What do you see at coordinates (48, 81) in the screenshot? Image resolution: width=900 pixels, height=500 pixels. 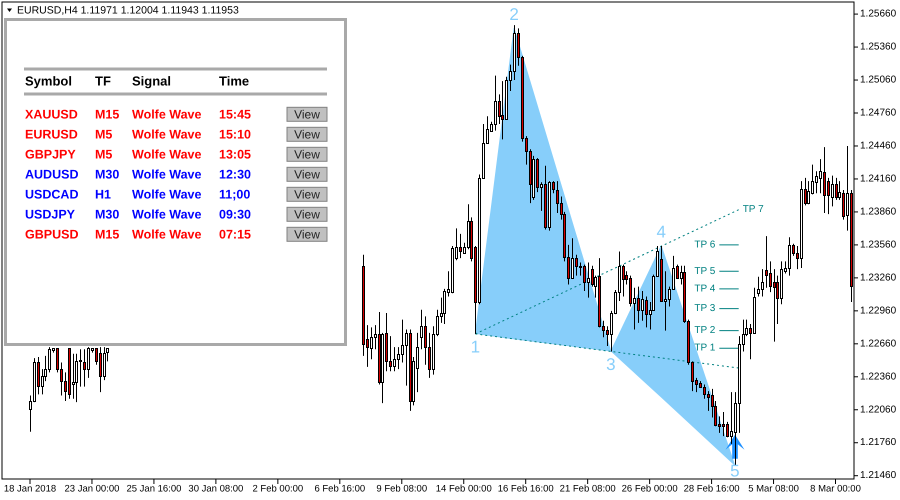 I see `category-label: Symbol` at bounding box center [48, 81].